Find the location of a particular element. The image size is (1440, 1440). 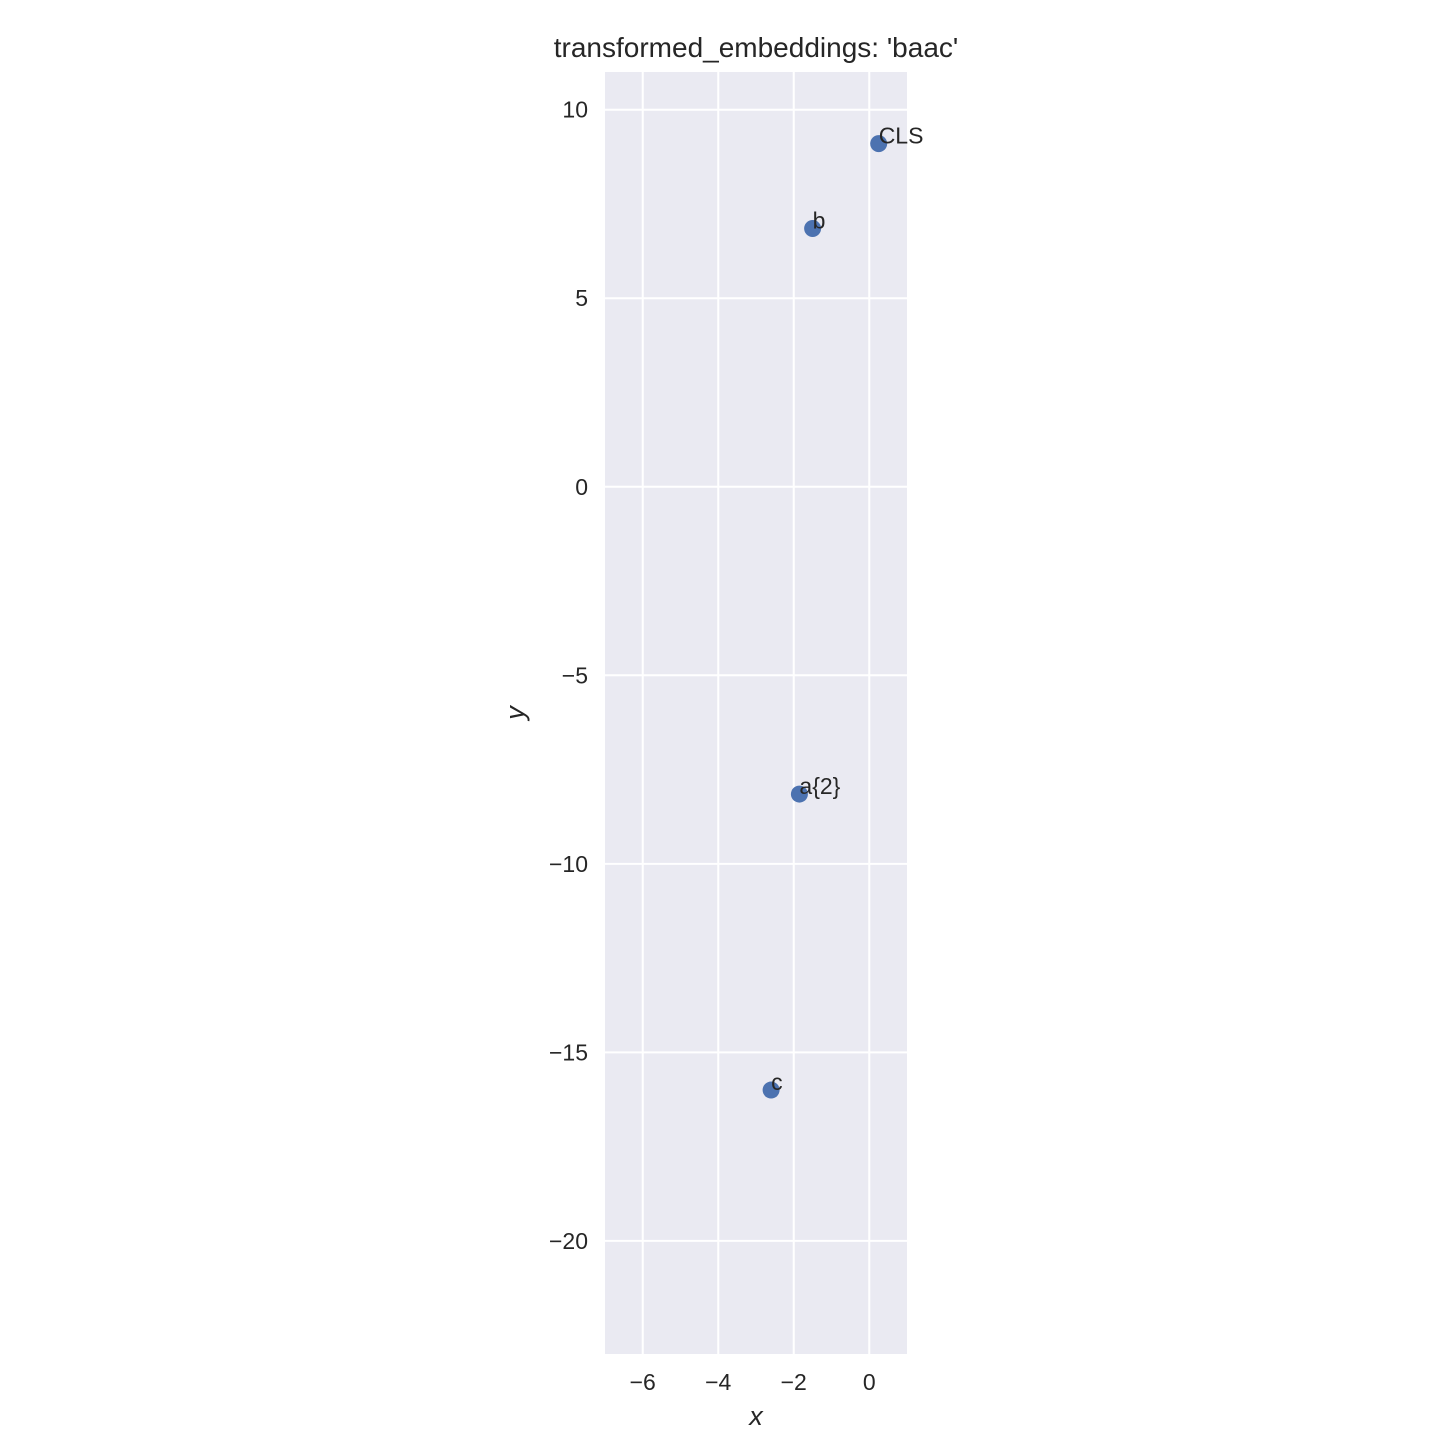

y-tick-label: −5 is located at coordinates (575, 675).